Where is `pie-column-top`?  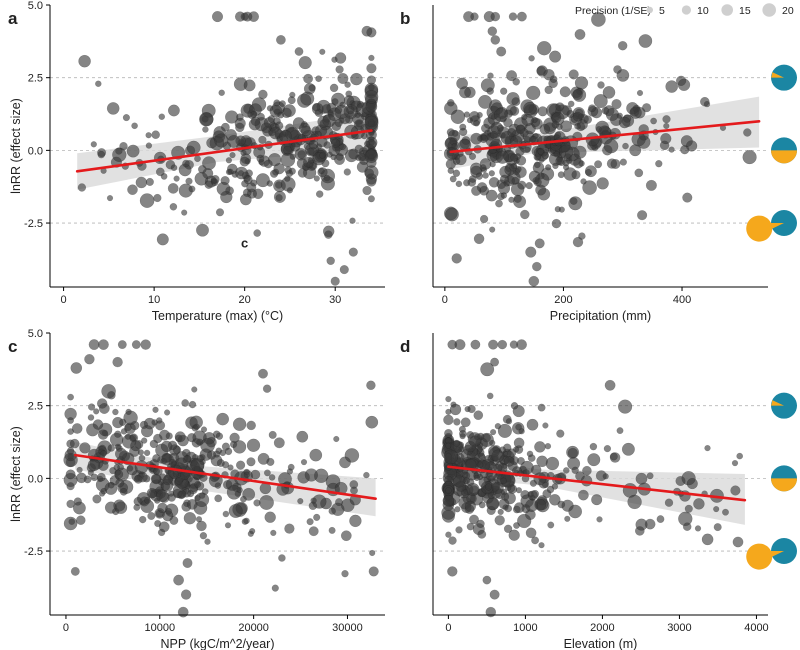
pie-column-top is located at coordinates (771, 153).